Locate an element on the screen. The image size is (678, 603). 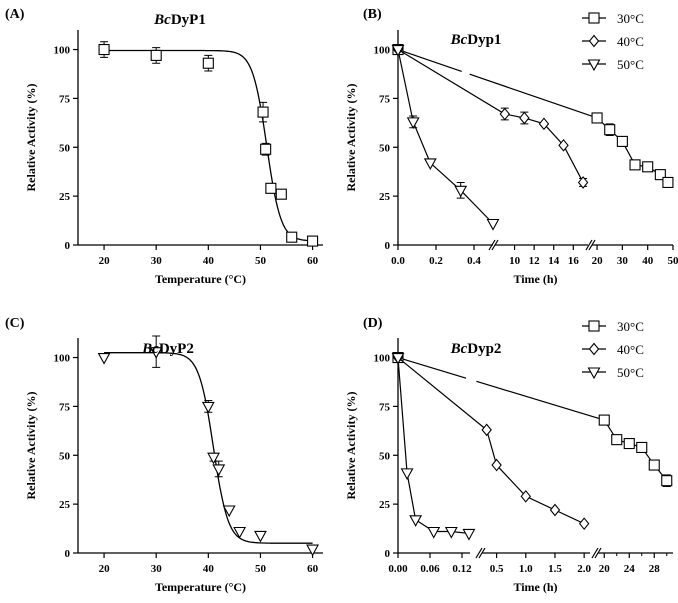
series-triangle-down is located at coordinates (445, 137).